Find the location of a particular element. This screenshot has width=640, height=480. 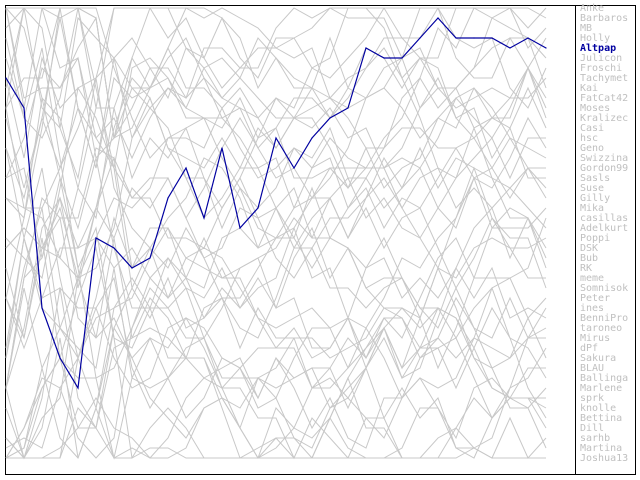

legend-entry: Casi is located at coordinates (592, 128).